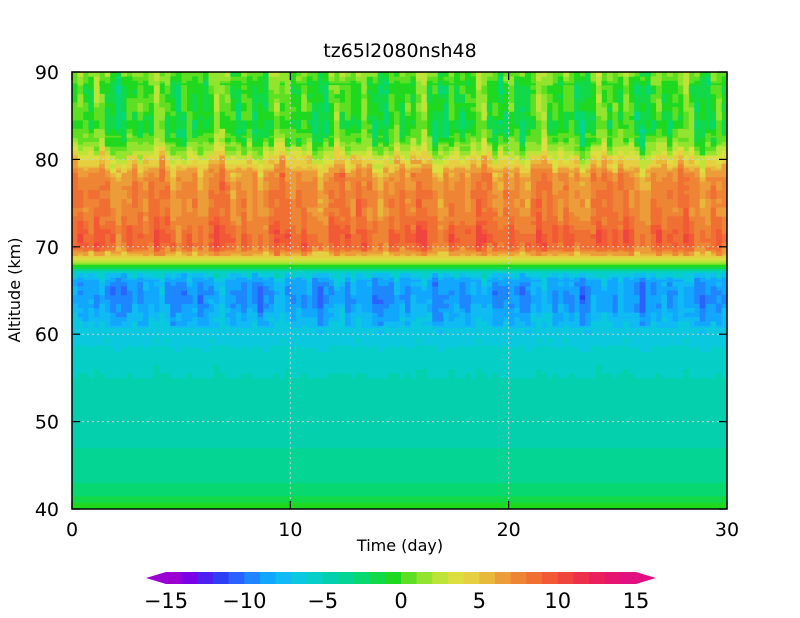  I want to click on colorbar-extend-high, so click(646, 578).